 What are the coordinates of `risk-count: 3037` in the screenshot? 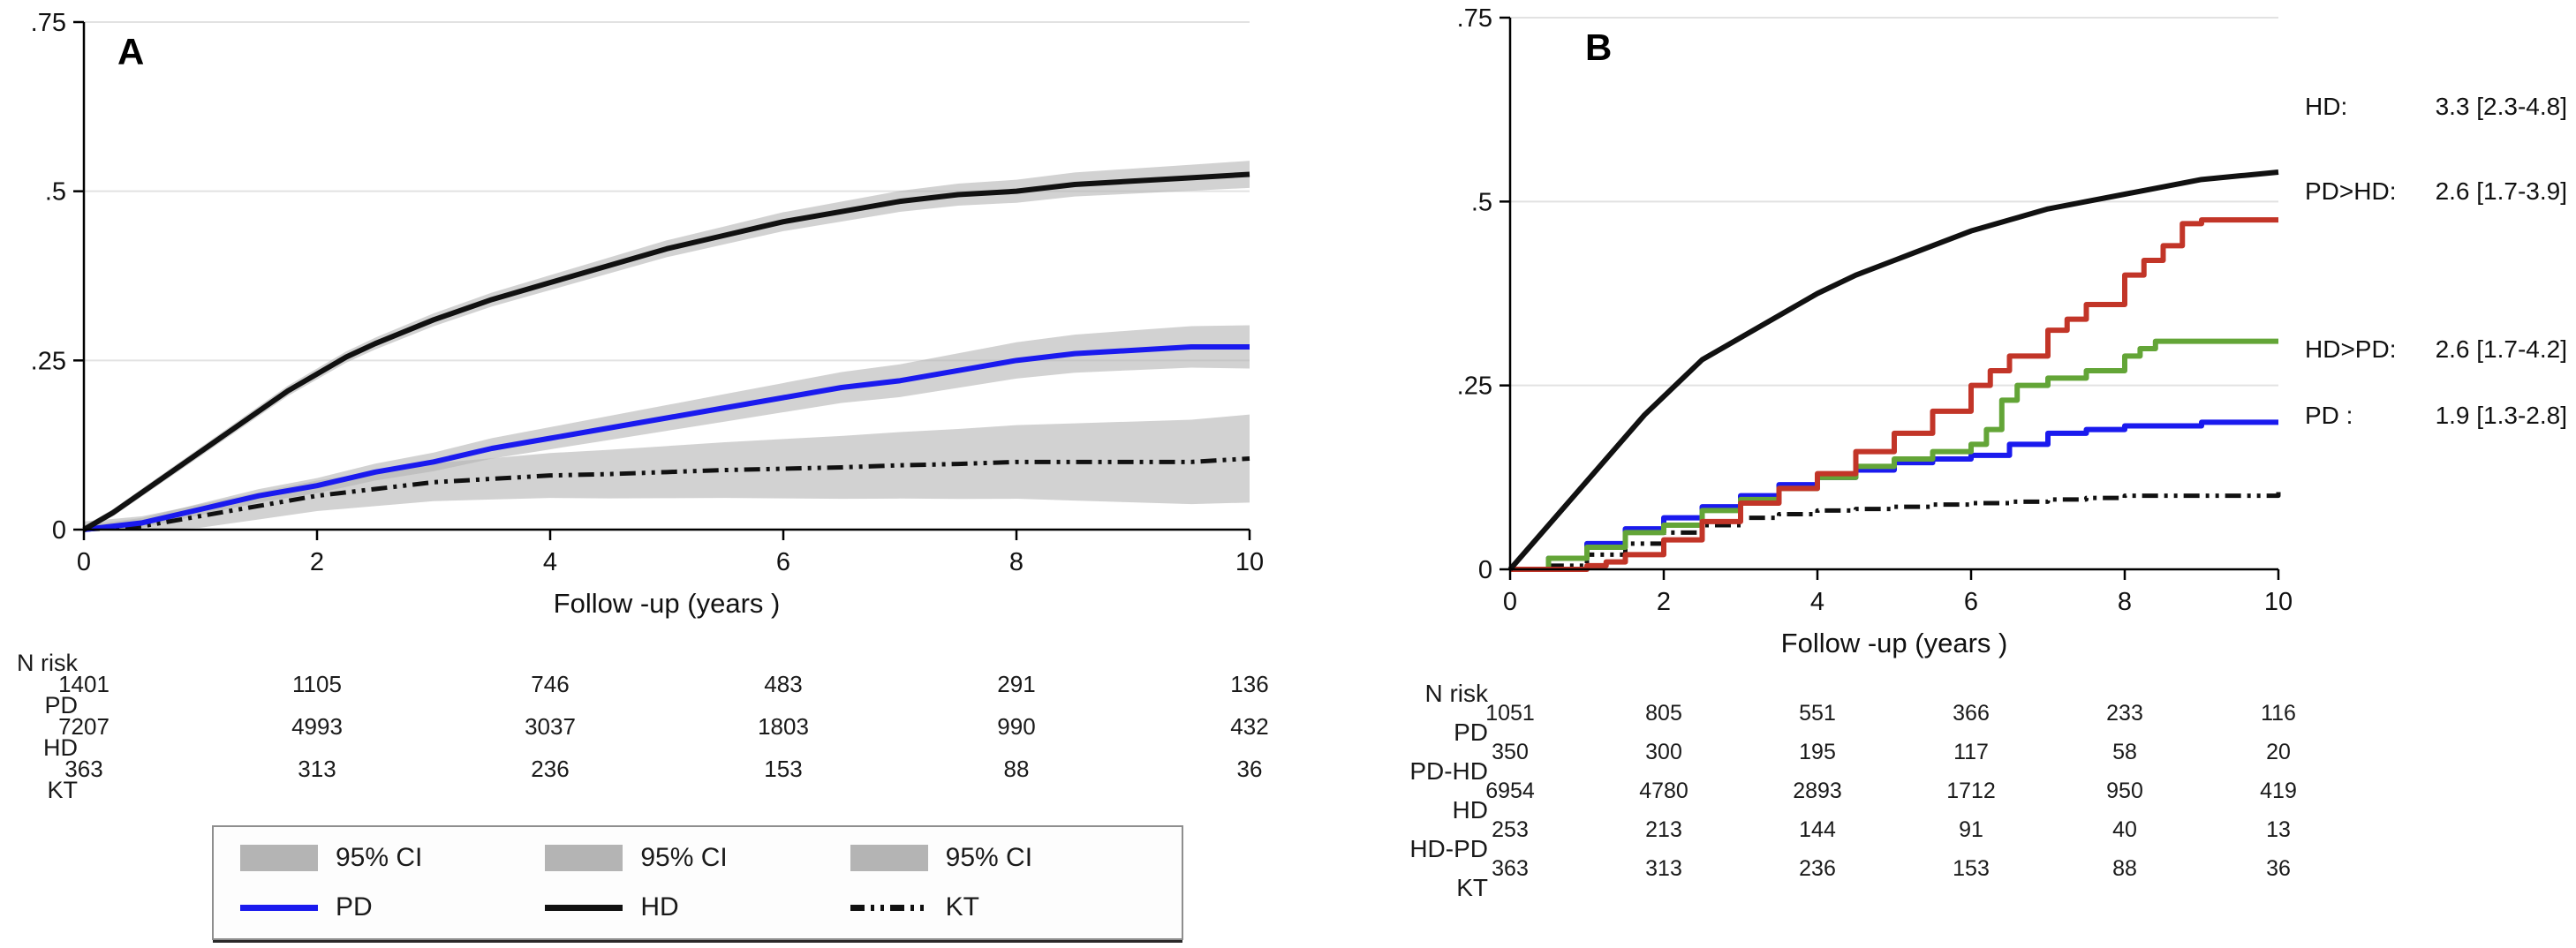 It's located at (550, 726).